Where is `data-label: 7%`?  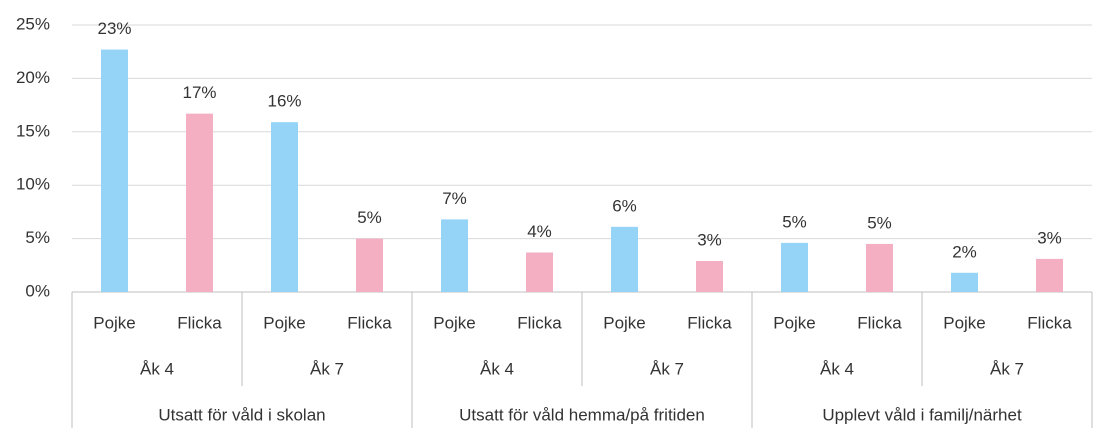 data-label: 7% is located at coordinates (454, 198).